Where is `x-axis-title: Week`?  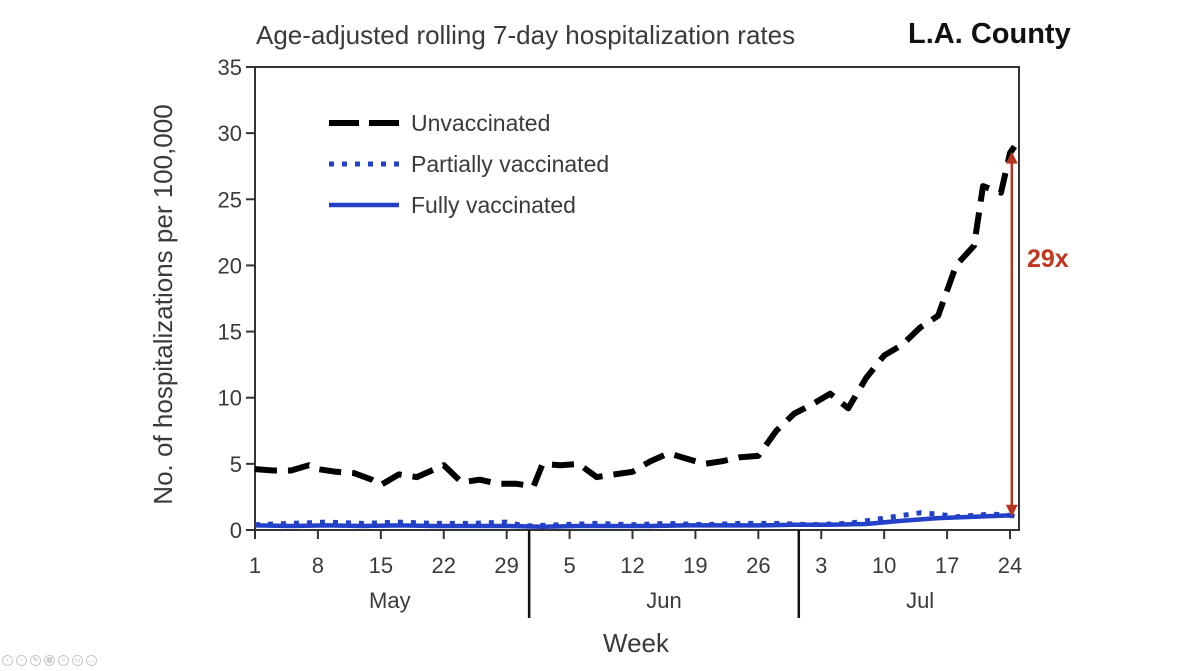 x-axis-title: Week is located at coordinates (636, 643).